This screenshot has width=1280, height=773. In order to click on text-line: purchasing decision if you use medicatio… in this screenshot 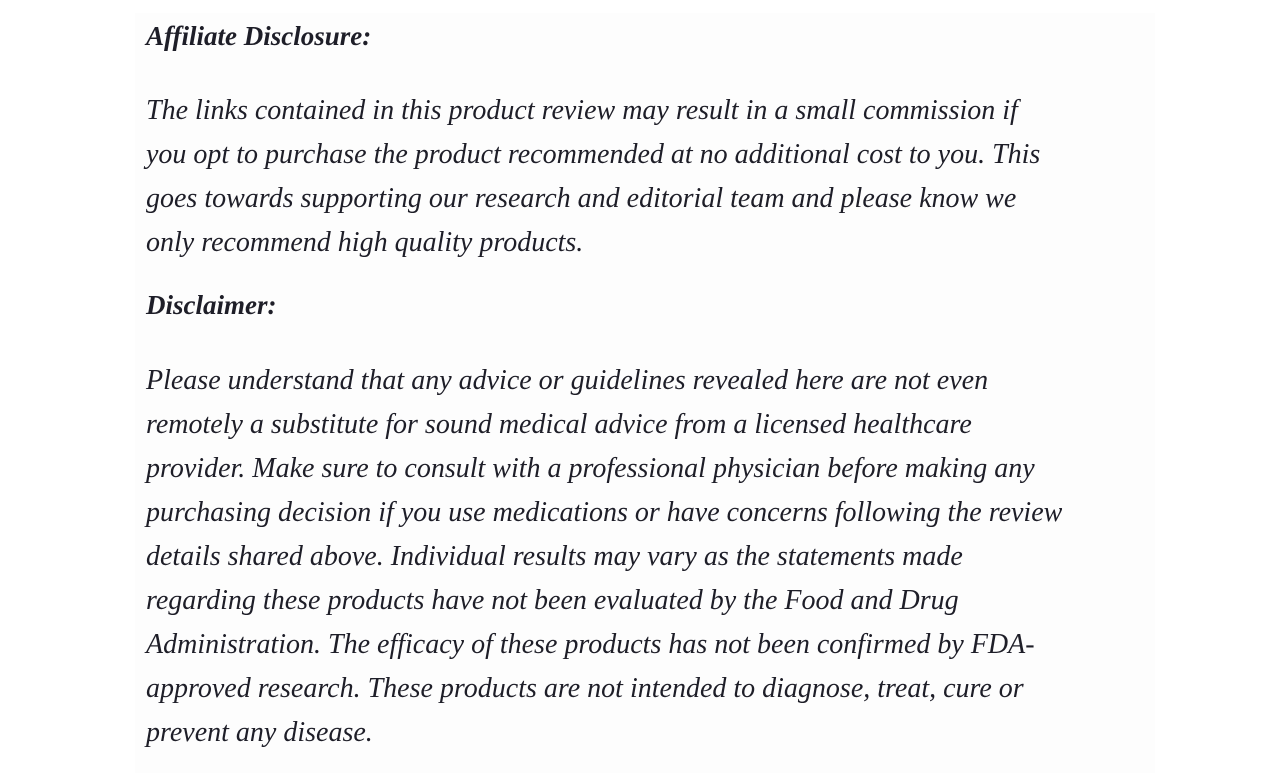, I will do `click(604, 512)`.